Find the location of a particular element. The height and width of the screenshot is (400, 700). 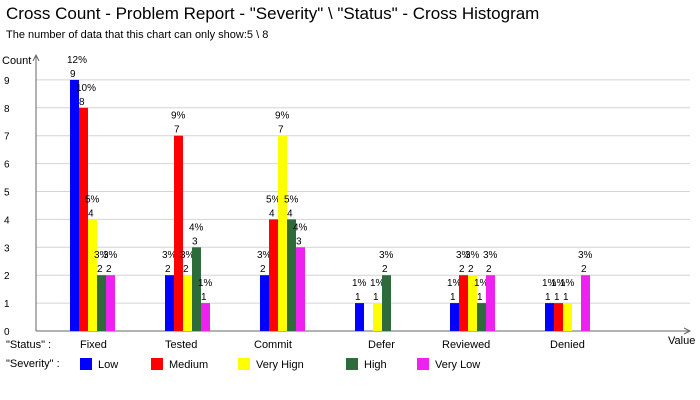

legend-item: Low is located at coordinates (99, 364).